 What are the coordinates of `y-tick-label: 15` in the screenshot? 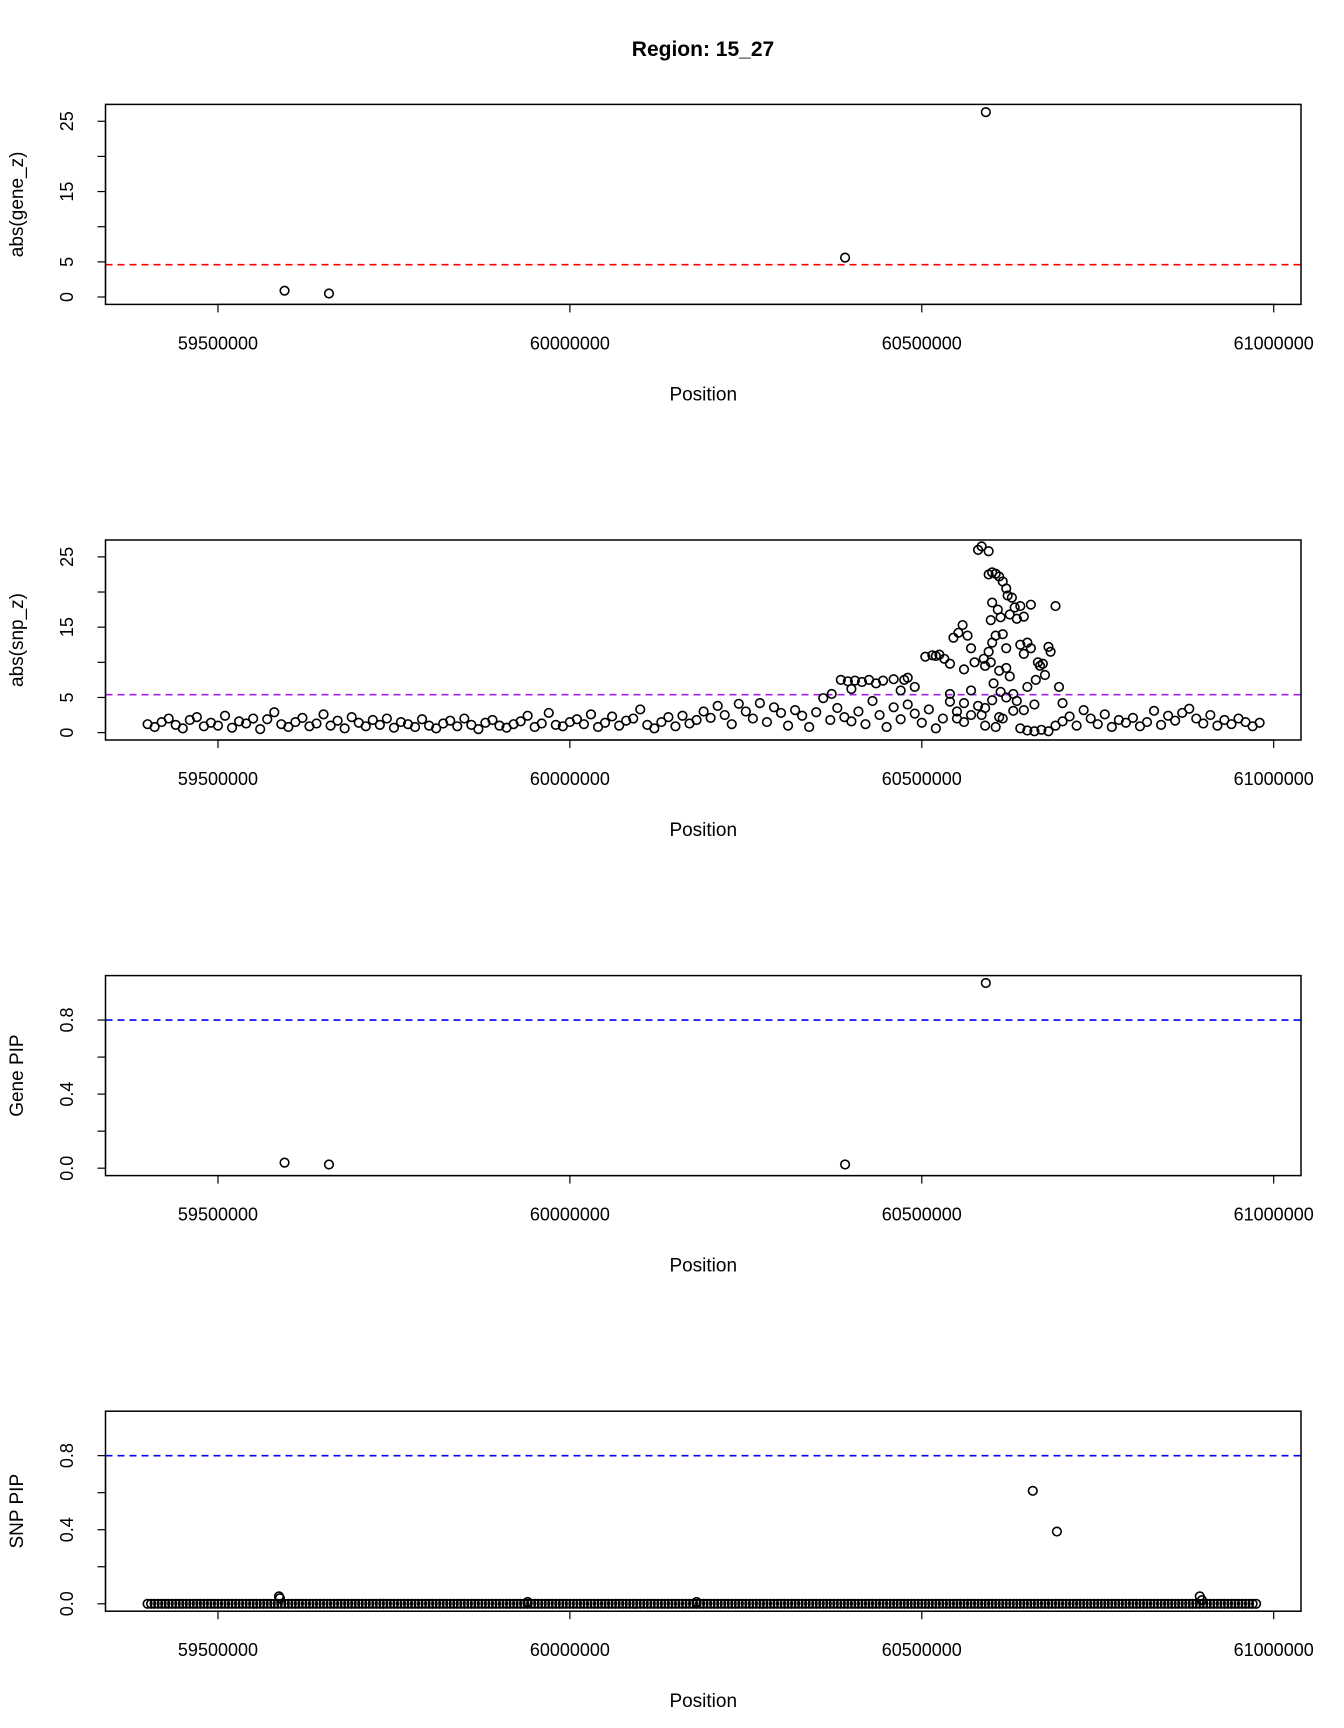 It's located at (67, 192).